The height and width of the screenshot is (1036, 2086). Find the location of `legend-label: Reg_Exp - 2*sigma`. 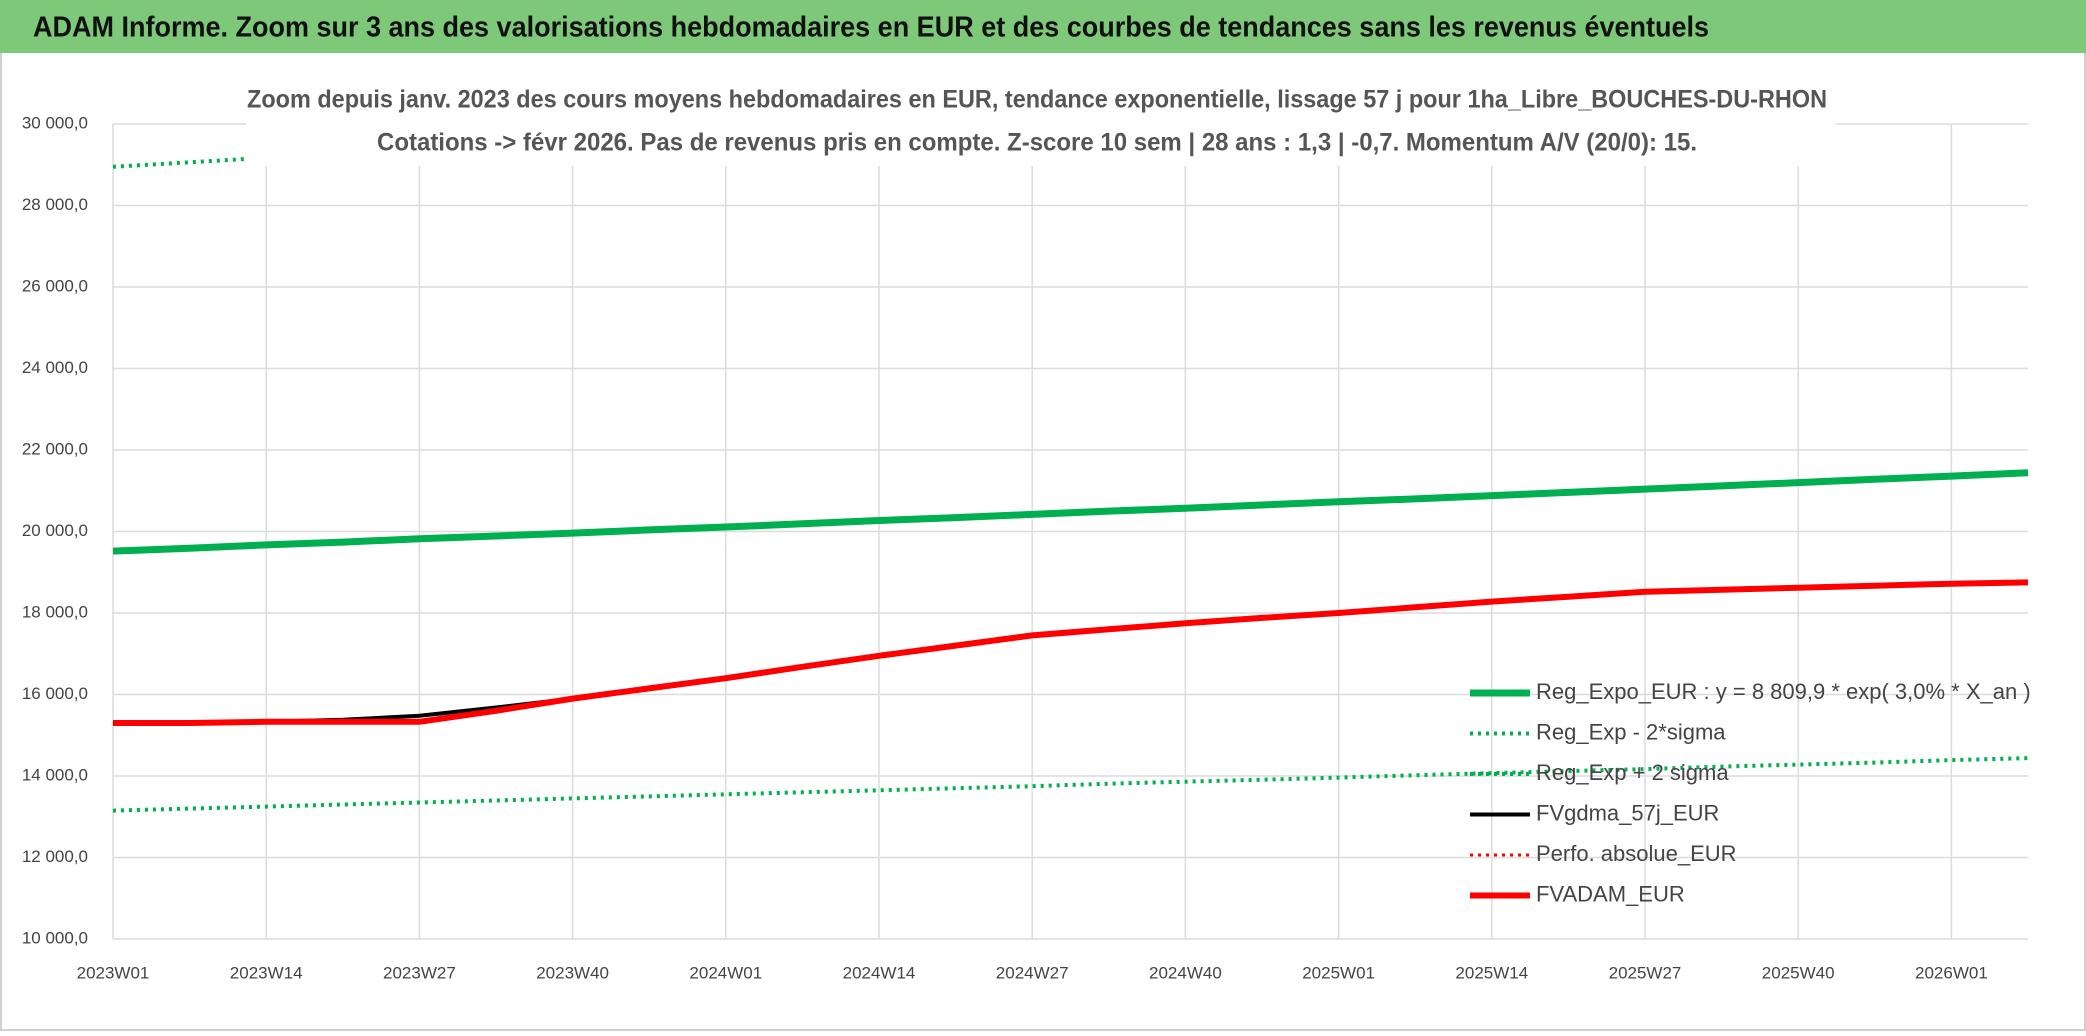

legend-label: Reg_Exp - 2*sigma is located at coordinates (1631, 731).